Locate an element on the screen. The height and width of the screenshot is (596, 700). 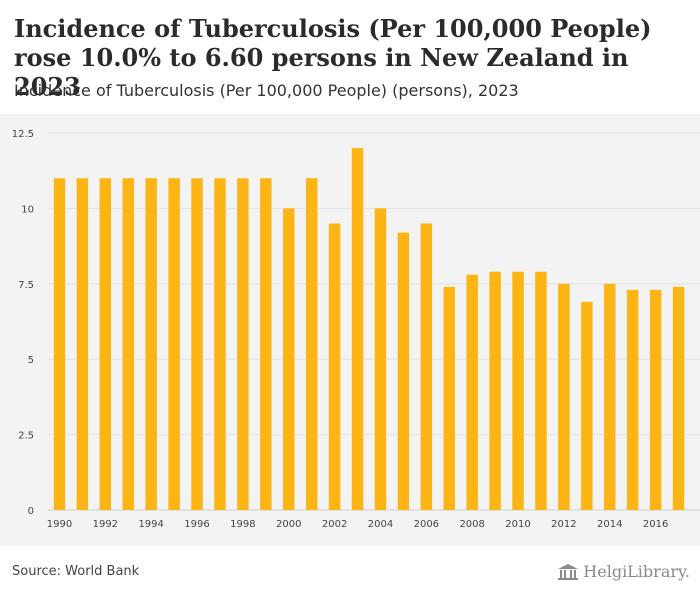
x-tick-label: 2002 is located at coordinates (334, 524).